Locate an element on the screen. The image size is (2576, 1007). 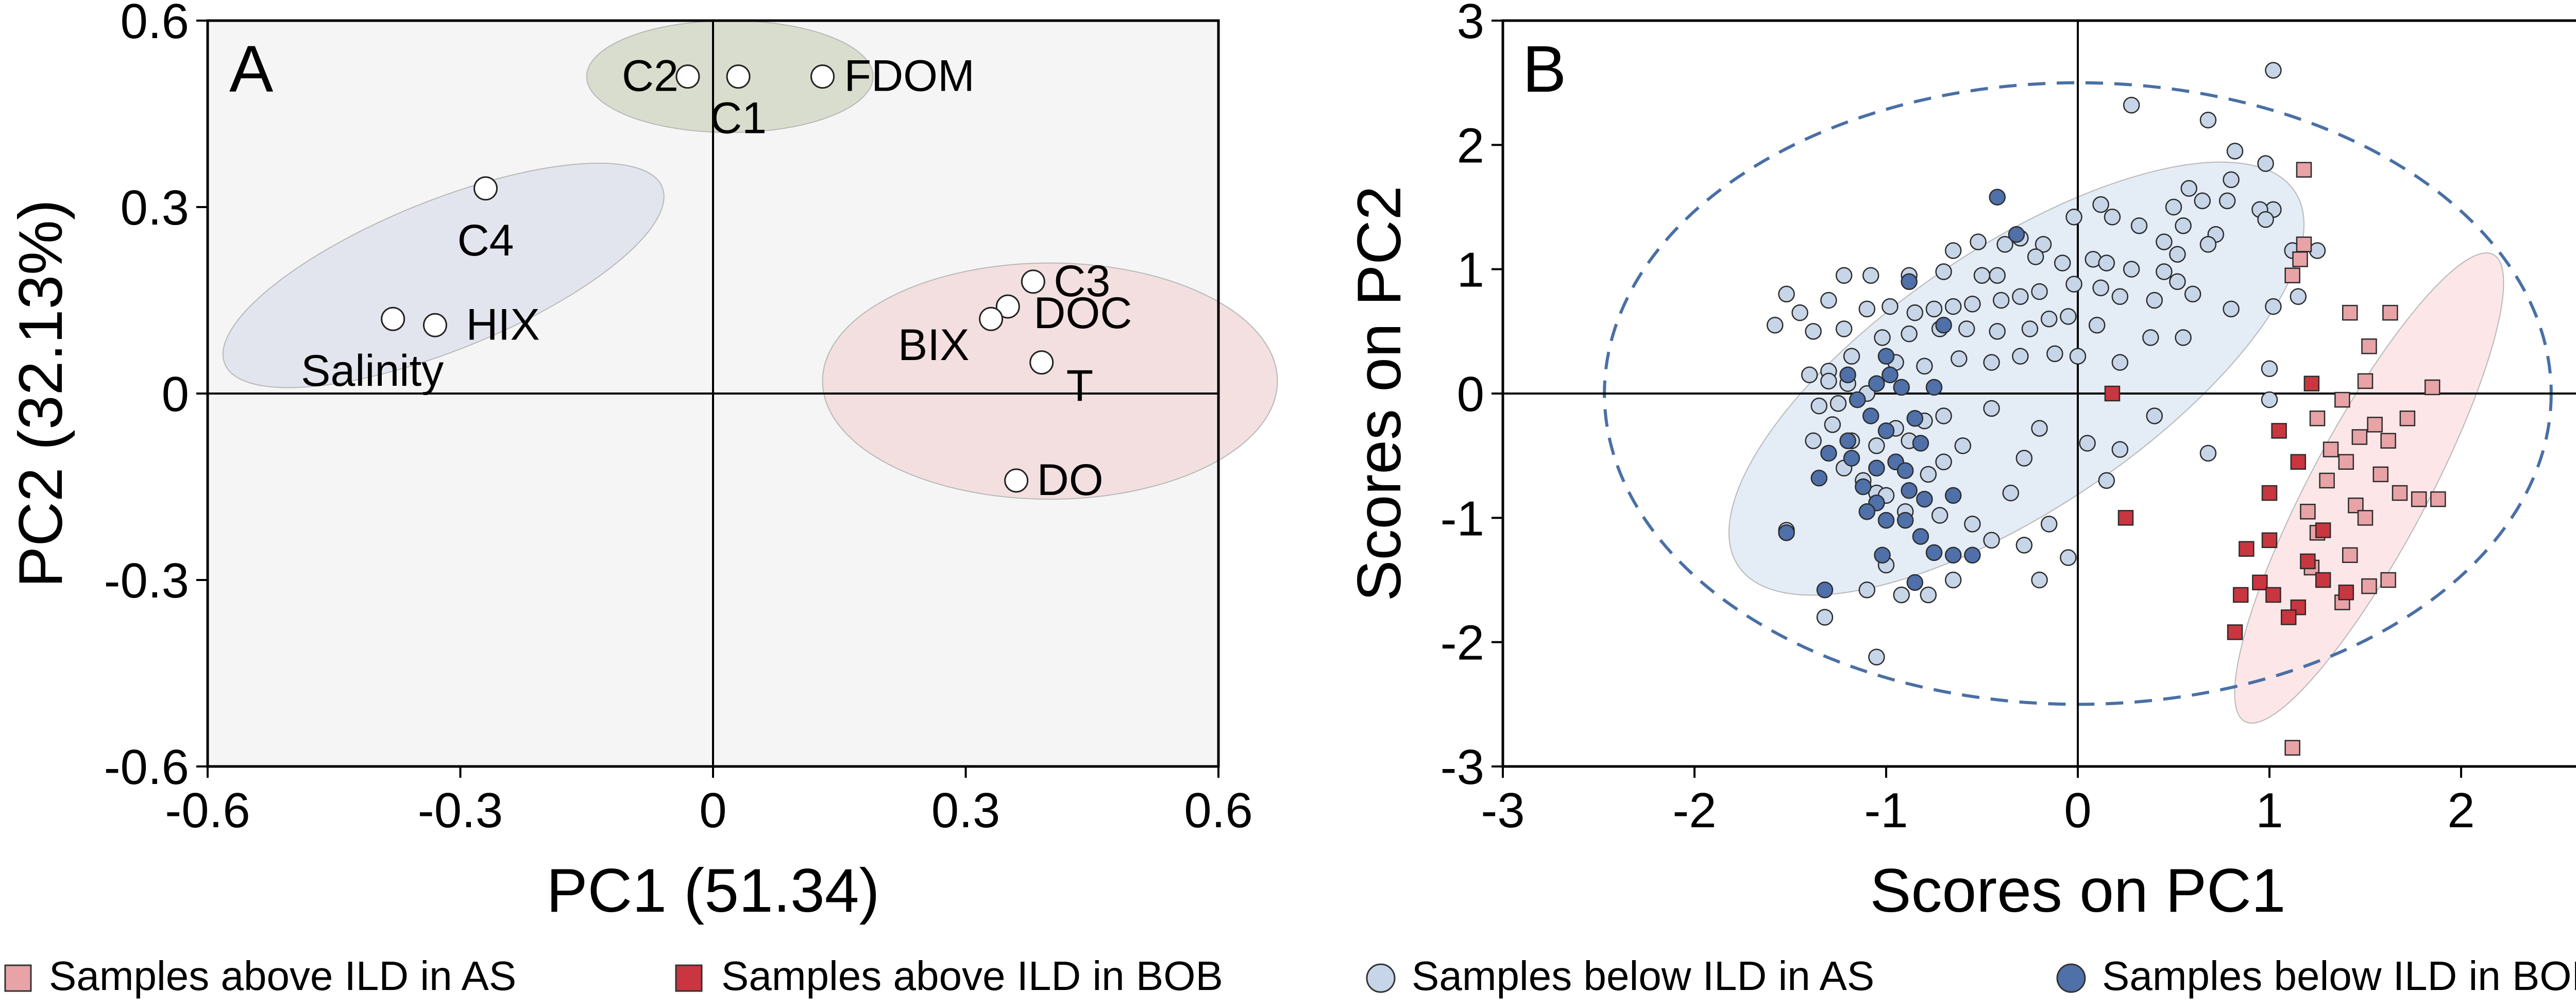
panel-b-y-tick-label-2: -1 is located at coordinates (1462, 518).